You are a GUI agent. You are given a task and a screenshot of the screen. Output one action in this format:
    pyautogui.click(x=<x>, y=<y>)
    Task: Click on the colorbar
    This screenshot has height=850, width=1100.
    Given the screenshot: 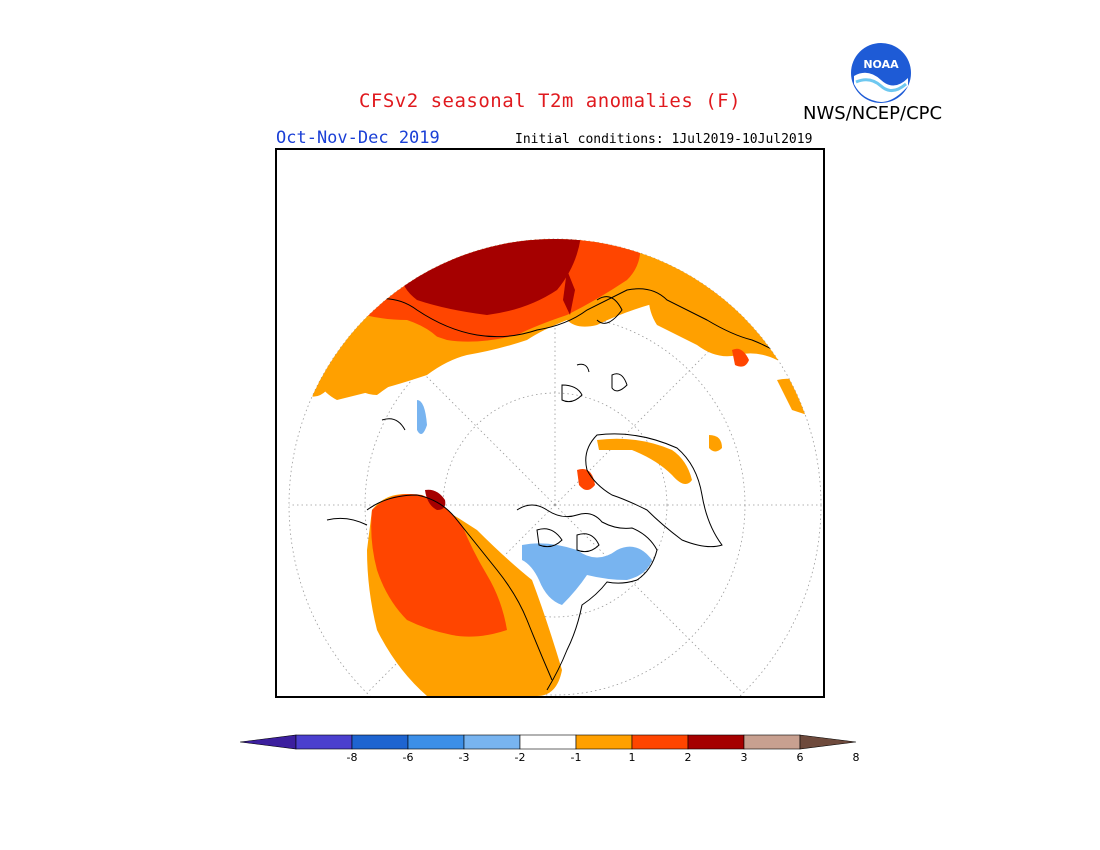 What is the action you would take?
    pyautogui.click(x=549, y=744)
    